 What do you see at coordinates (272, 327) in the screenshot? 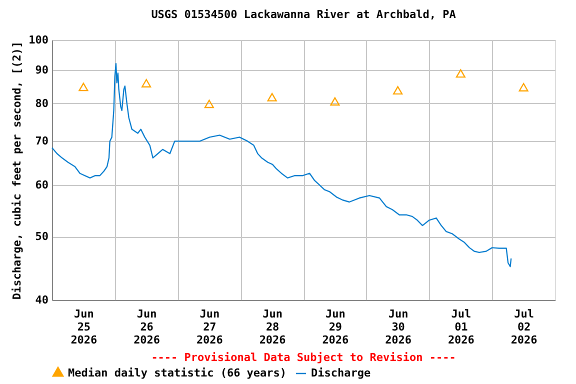
I see `x-tick-label: Jun 28 2026` at bounding box center [272, 327].